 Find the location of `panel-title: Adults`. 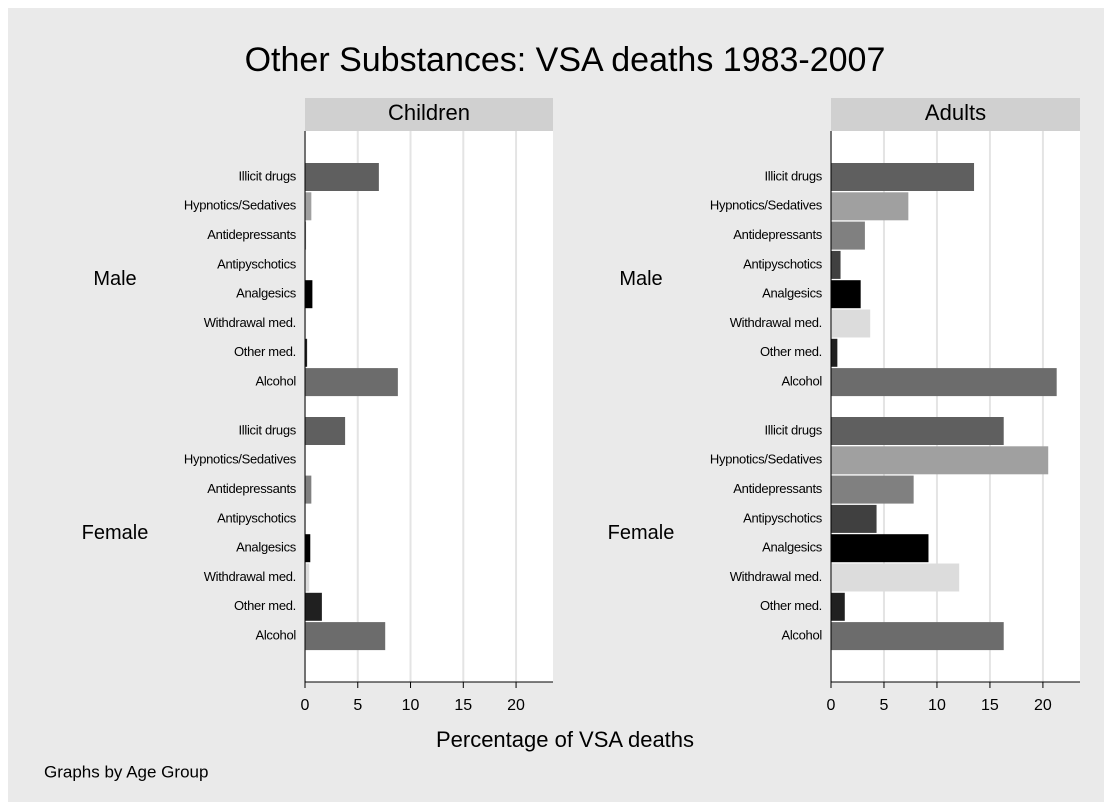

panel-title: Adults is located at coordinates (955, 112).